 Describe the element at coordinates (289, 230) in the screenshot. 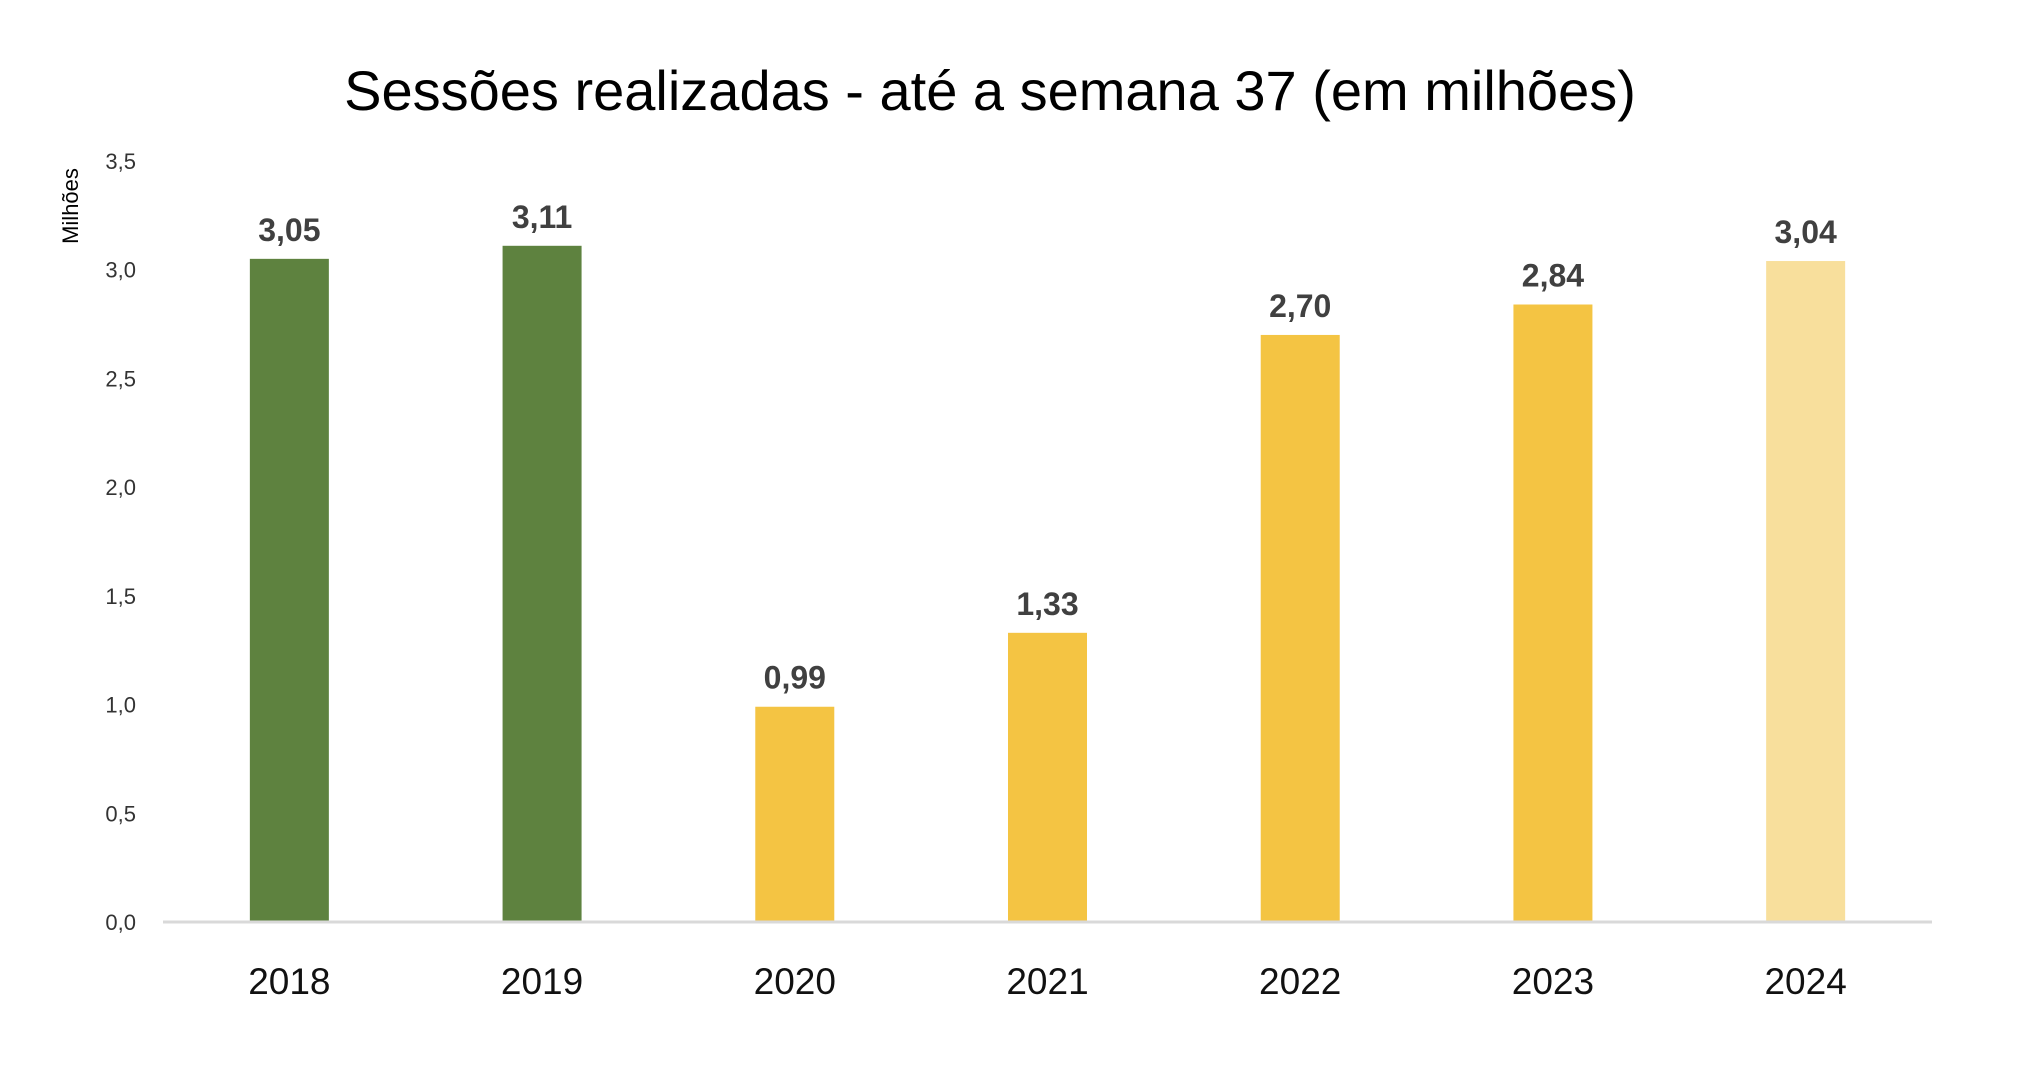

I see `data-label: 3,05` at that location.